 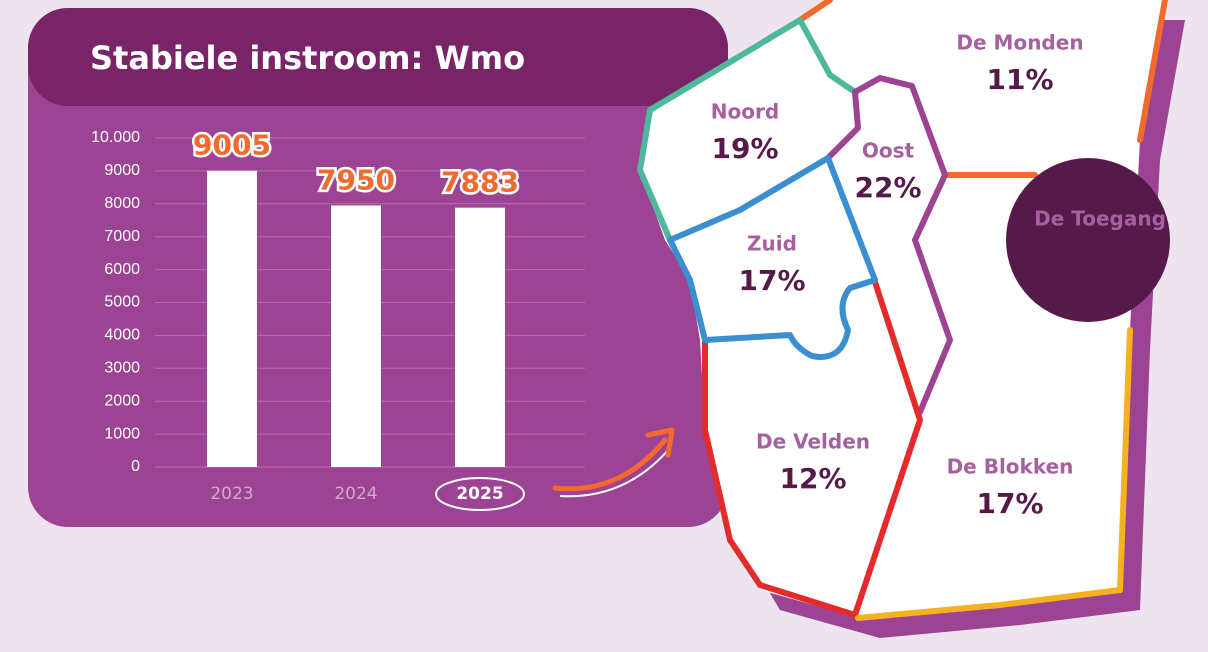 I want to click on x-tick-label: 2023, so click(x=231, y=494).